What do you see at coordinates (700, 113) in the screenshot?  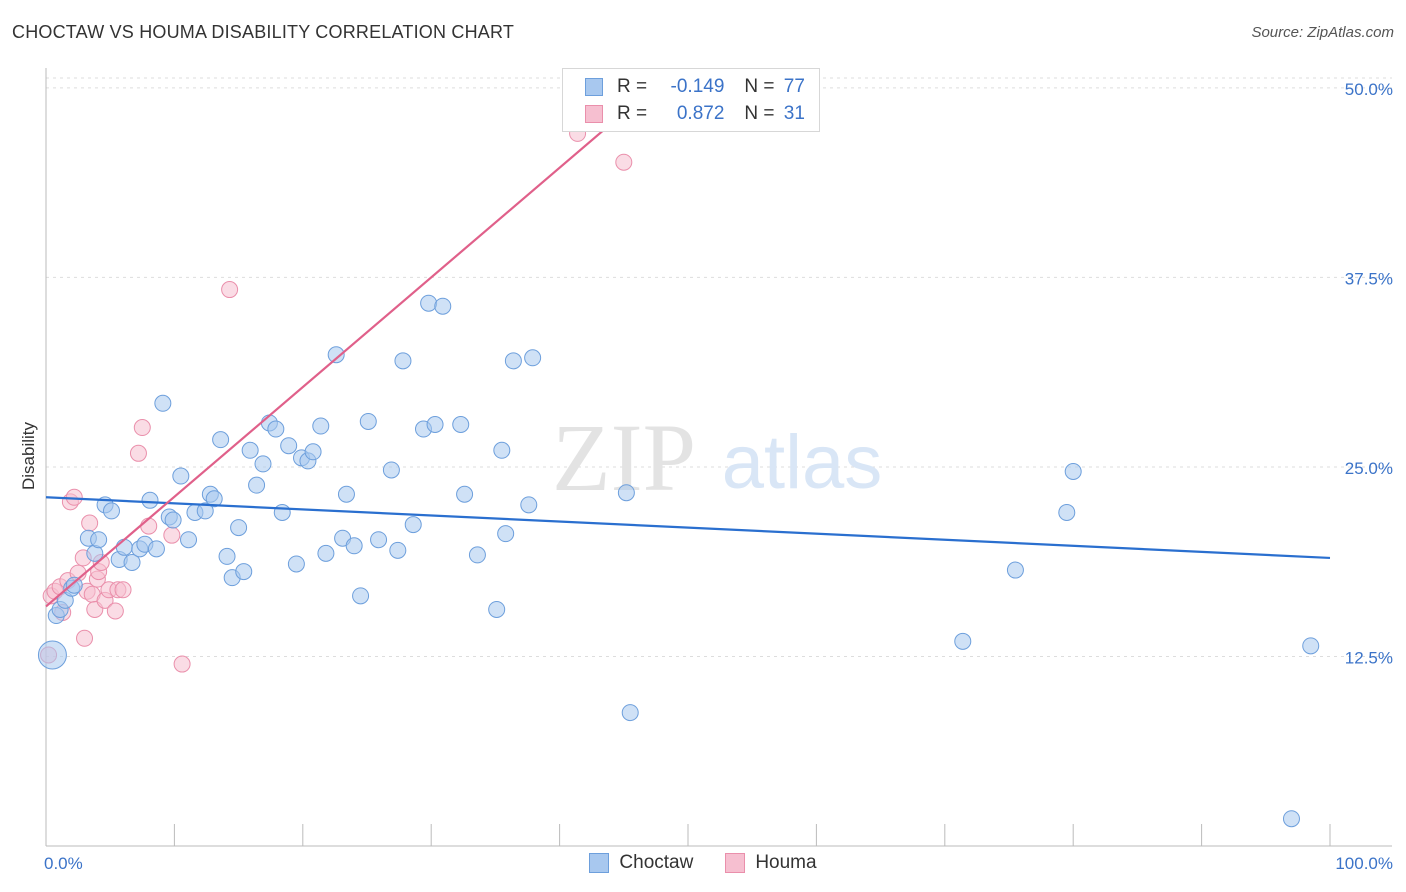 I see `legend-r-value: 0.872` at bounding box center [700, 113].